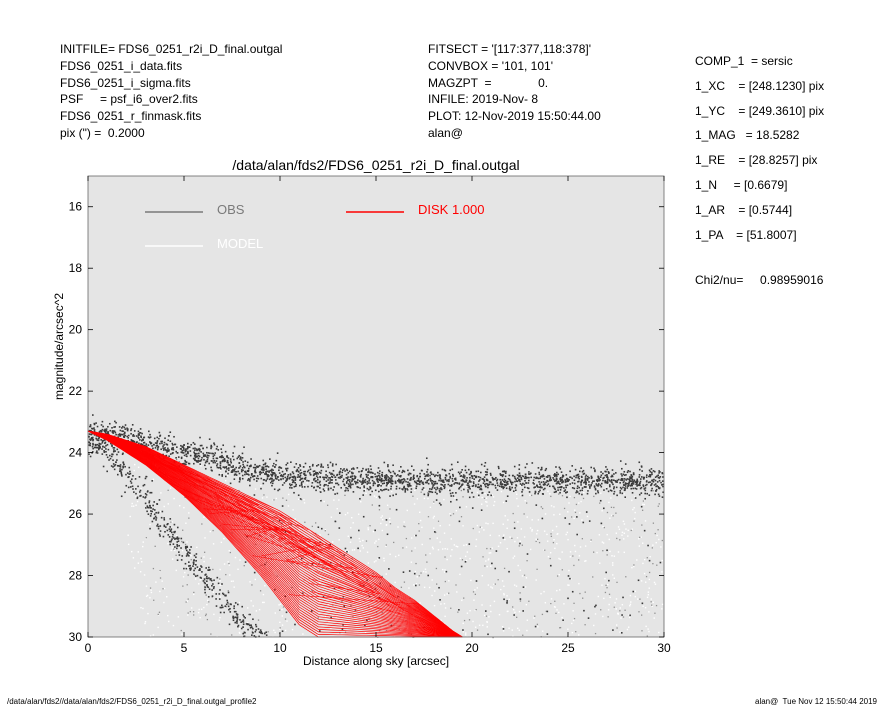  I want to click on x-tick-label: 25, so click(568, 648).